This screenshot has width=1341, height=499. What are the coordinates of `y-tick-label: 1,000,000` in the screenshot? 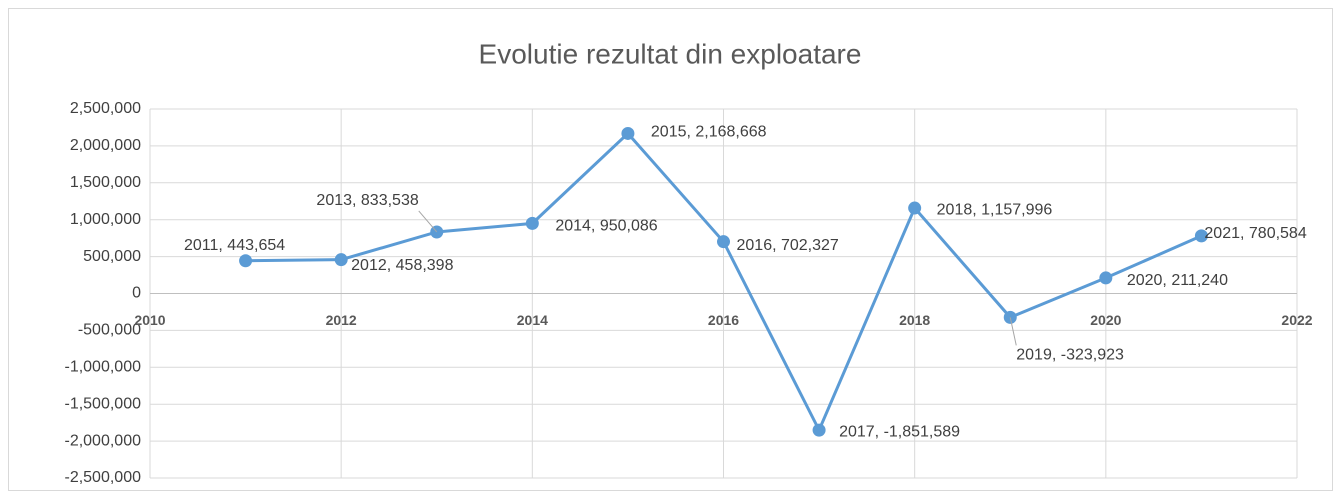 It's located at (105, 219).